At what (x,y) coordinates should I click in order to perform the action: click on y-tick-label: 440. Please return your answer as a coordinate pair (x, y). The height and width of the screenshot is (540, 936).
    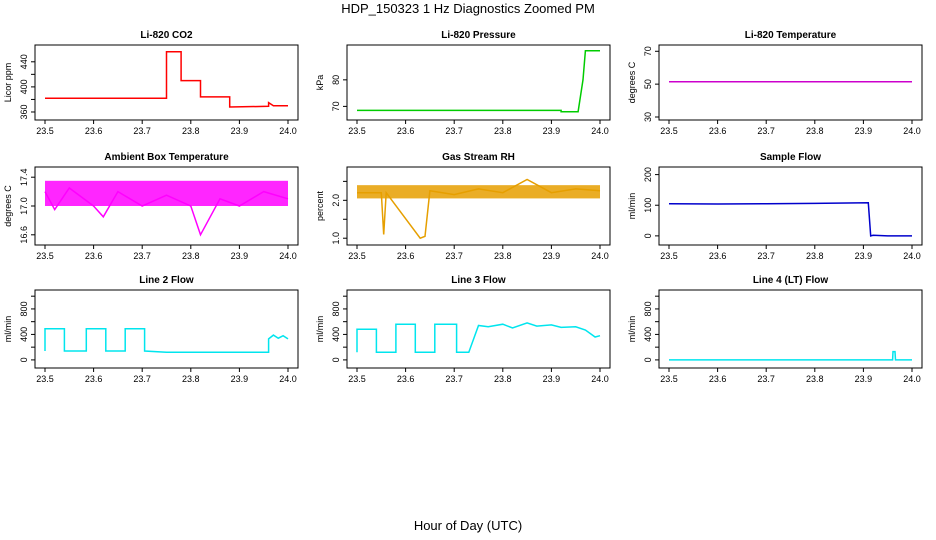
    Looking at the image, I should click on (24, 61).